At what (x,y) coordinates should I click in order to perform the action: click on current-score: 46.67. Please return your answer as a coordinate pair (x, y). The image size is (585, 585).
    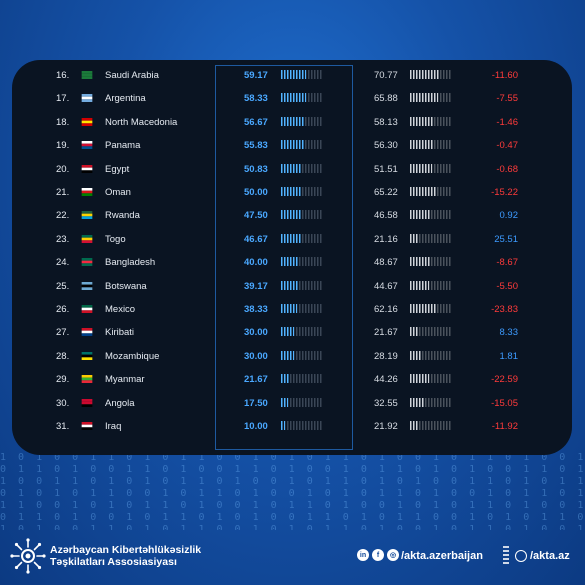
    Looking at the image, I should click on (256, 239).